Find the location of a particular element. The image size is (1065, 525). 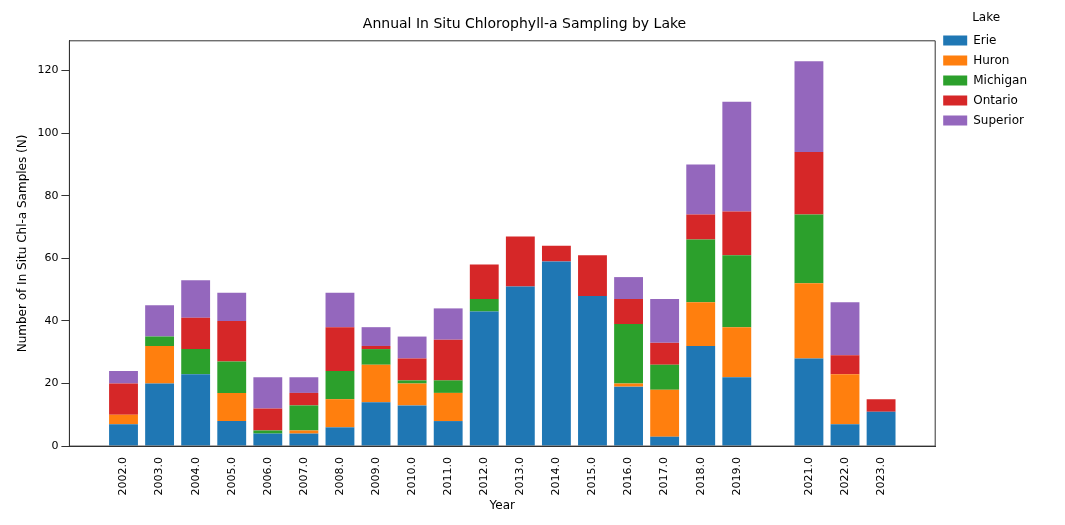

x-tick-label: 2012.0 is located at coordinates (484, 476).